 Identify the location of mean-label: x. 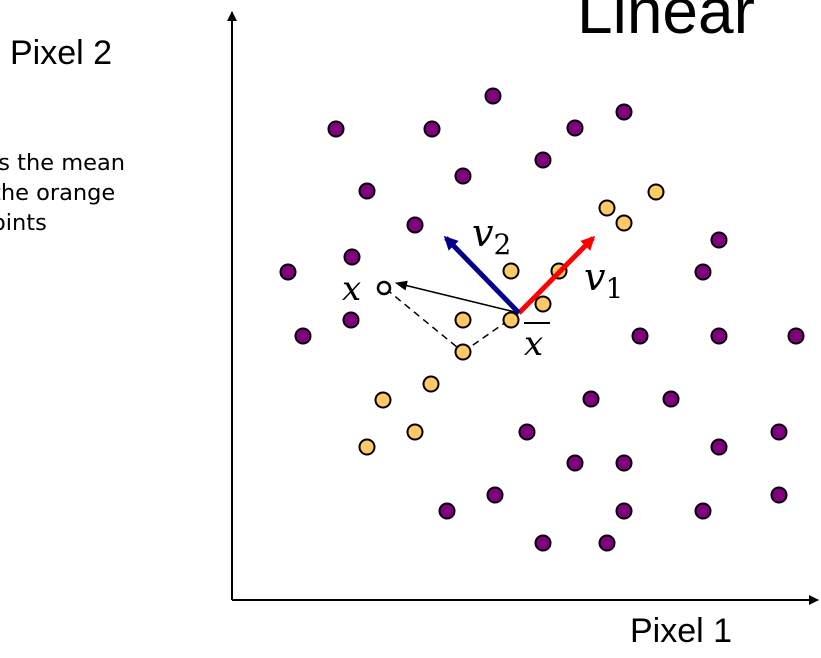
(537, 343).